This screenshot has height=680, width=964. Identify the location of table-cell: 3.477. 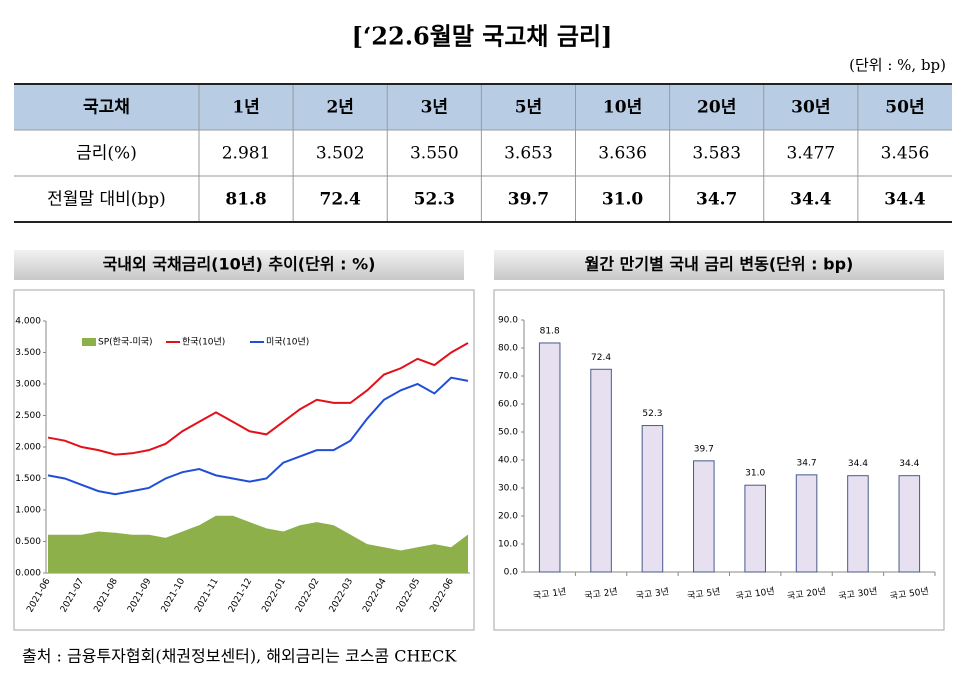
(810, 154).